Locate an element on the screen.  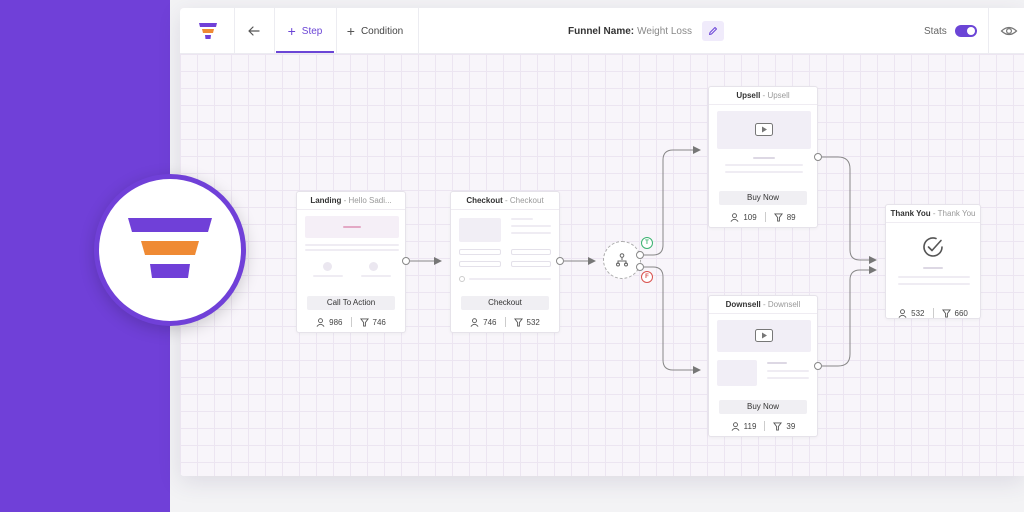
output-port-false is located at coordinates (640, 267).